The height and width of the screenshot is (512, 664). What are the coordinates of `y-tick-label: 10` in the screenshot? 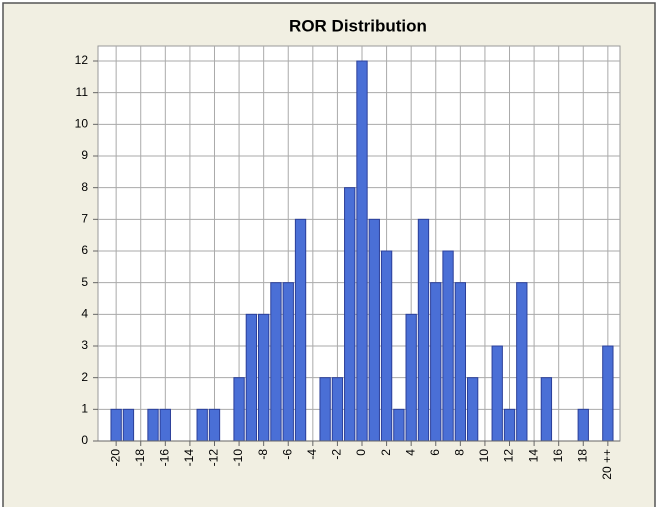 It's located at (82, 124).